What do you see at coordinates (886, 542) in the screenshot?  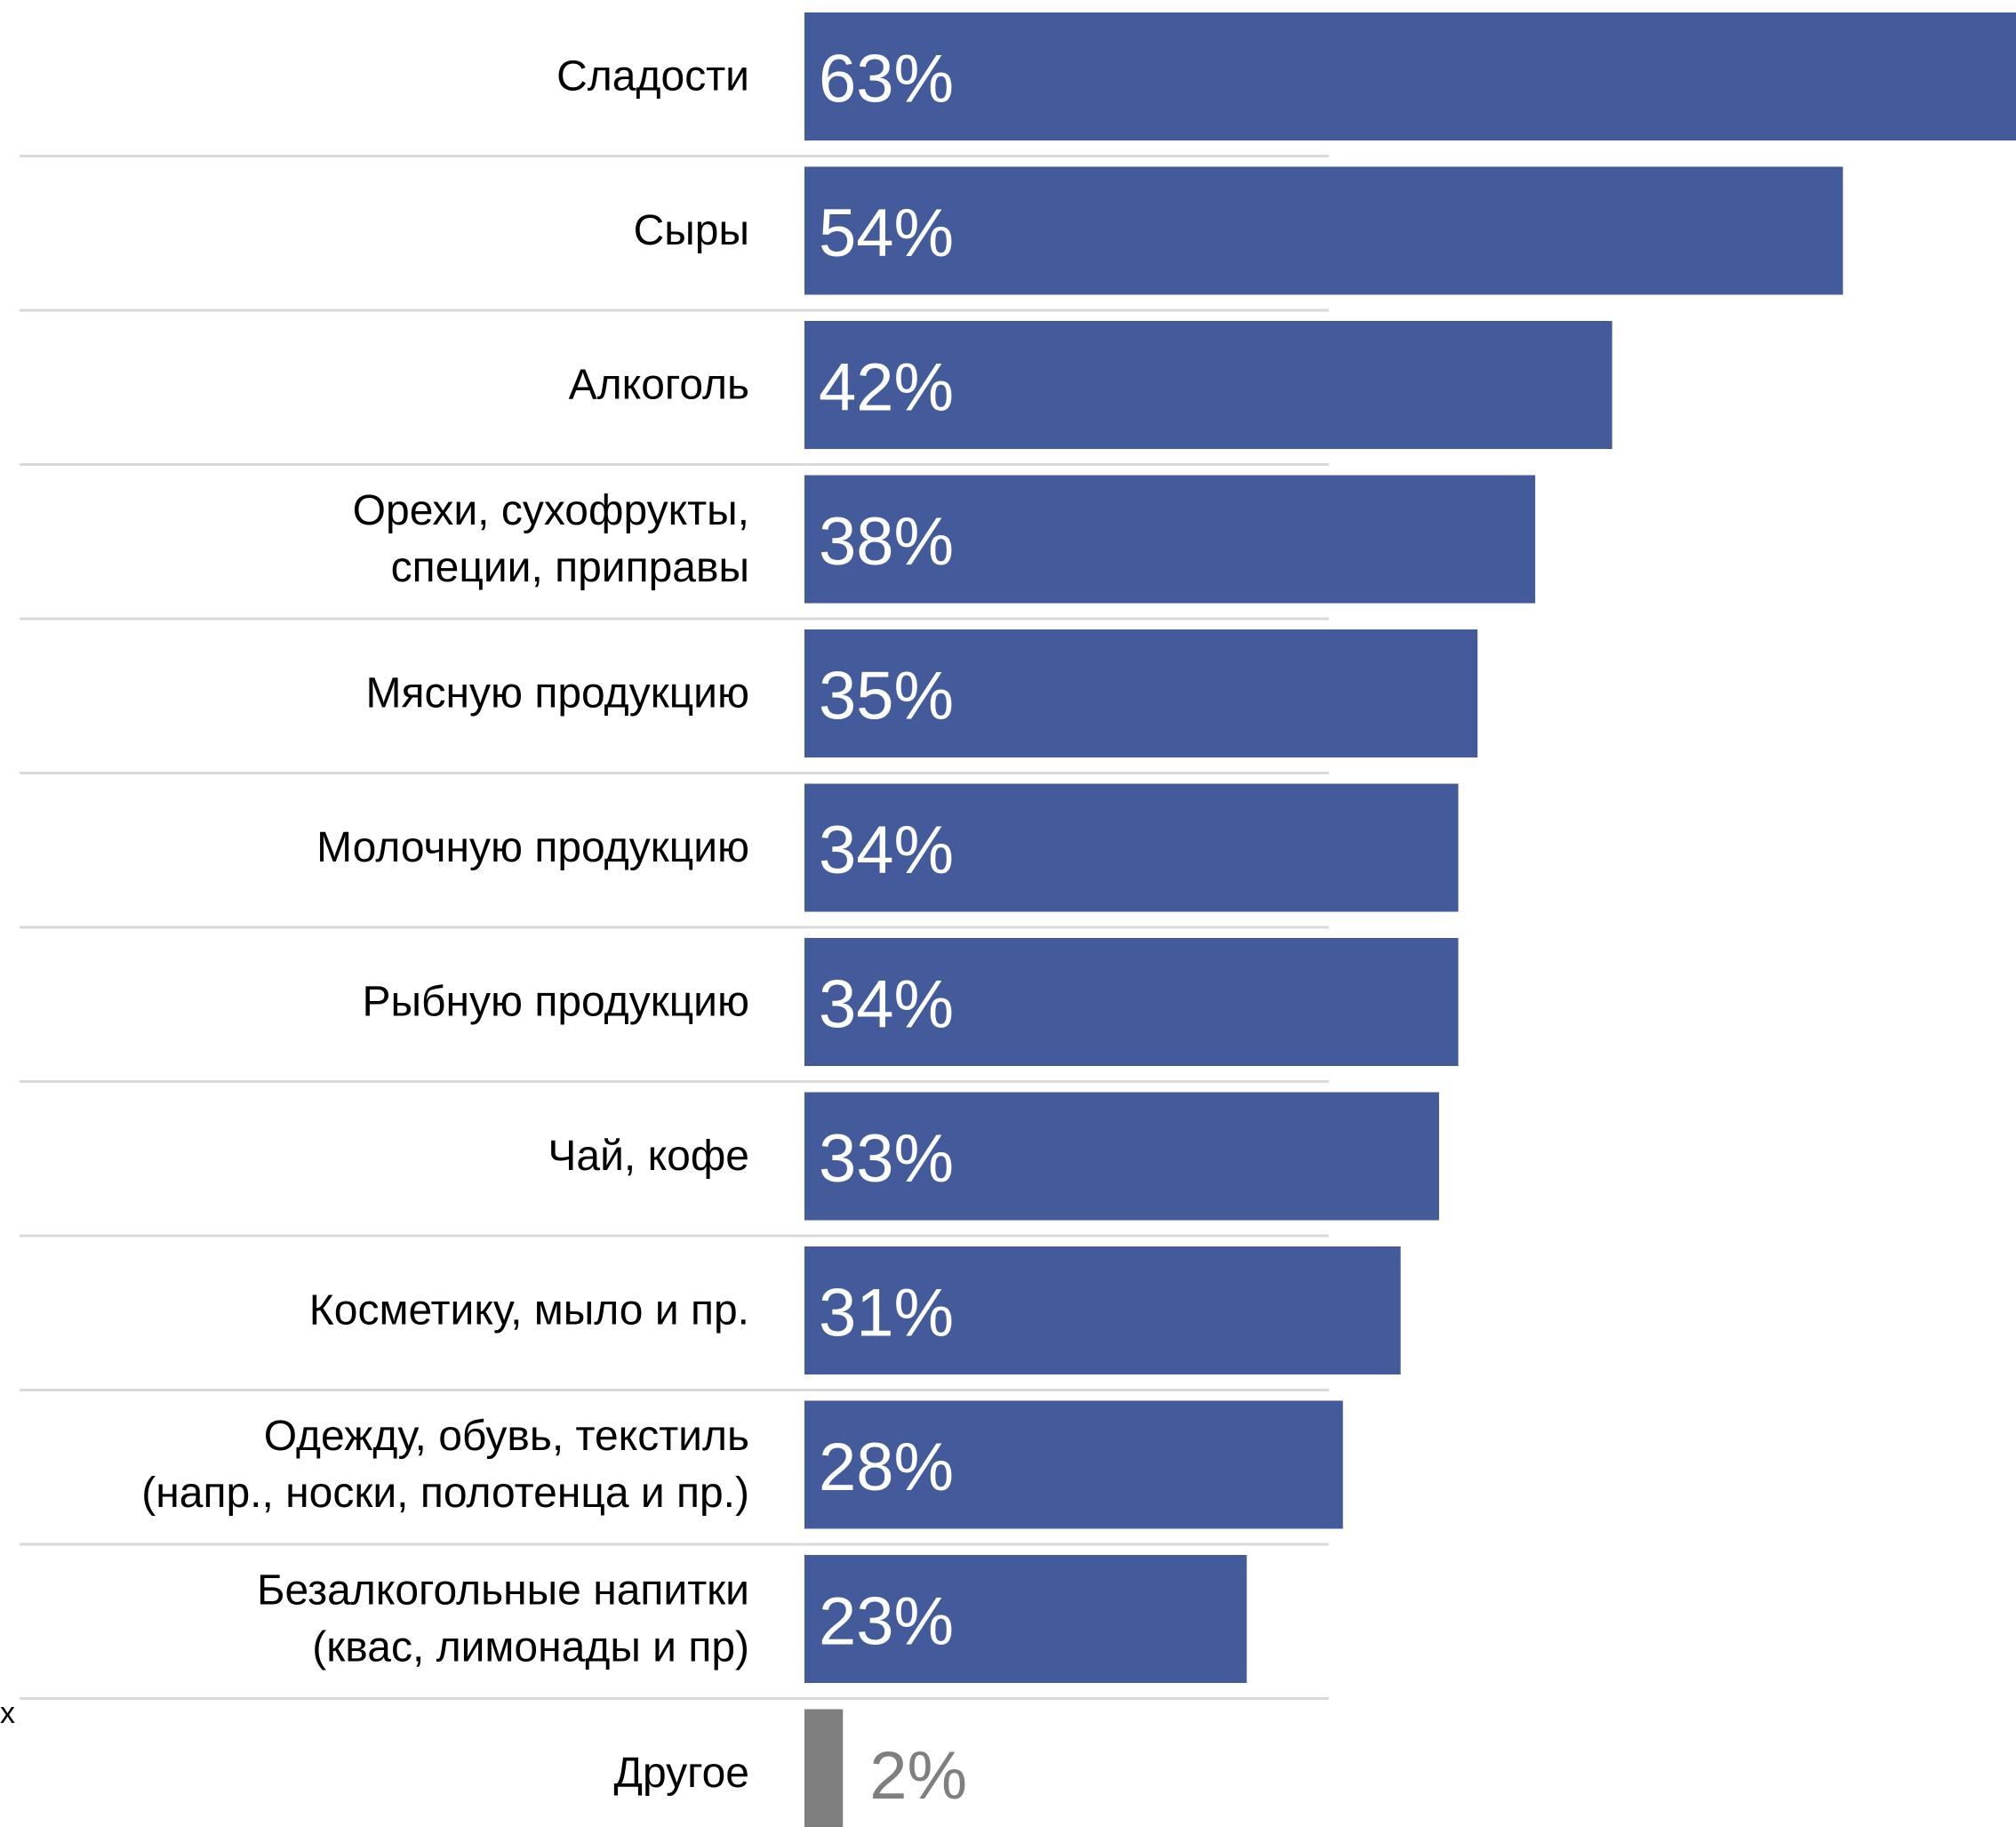 I see `data-label: 38%` at bounding box center [886, 542].